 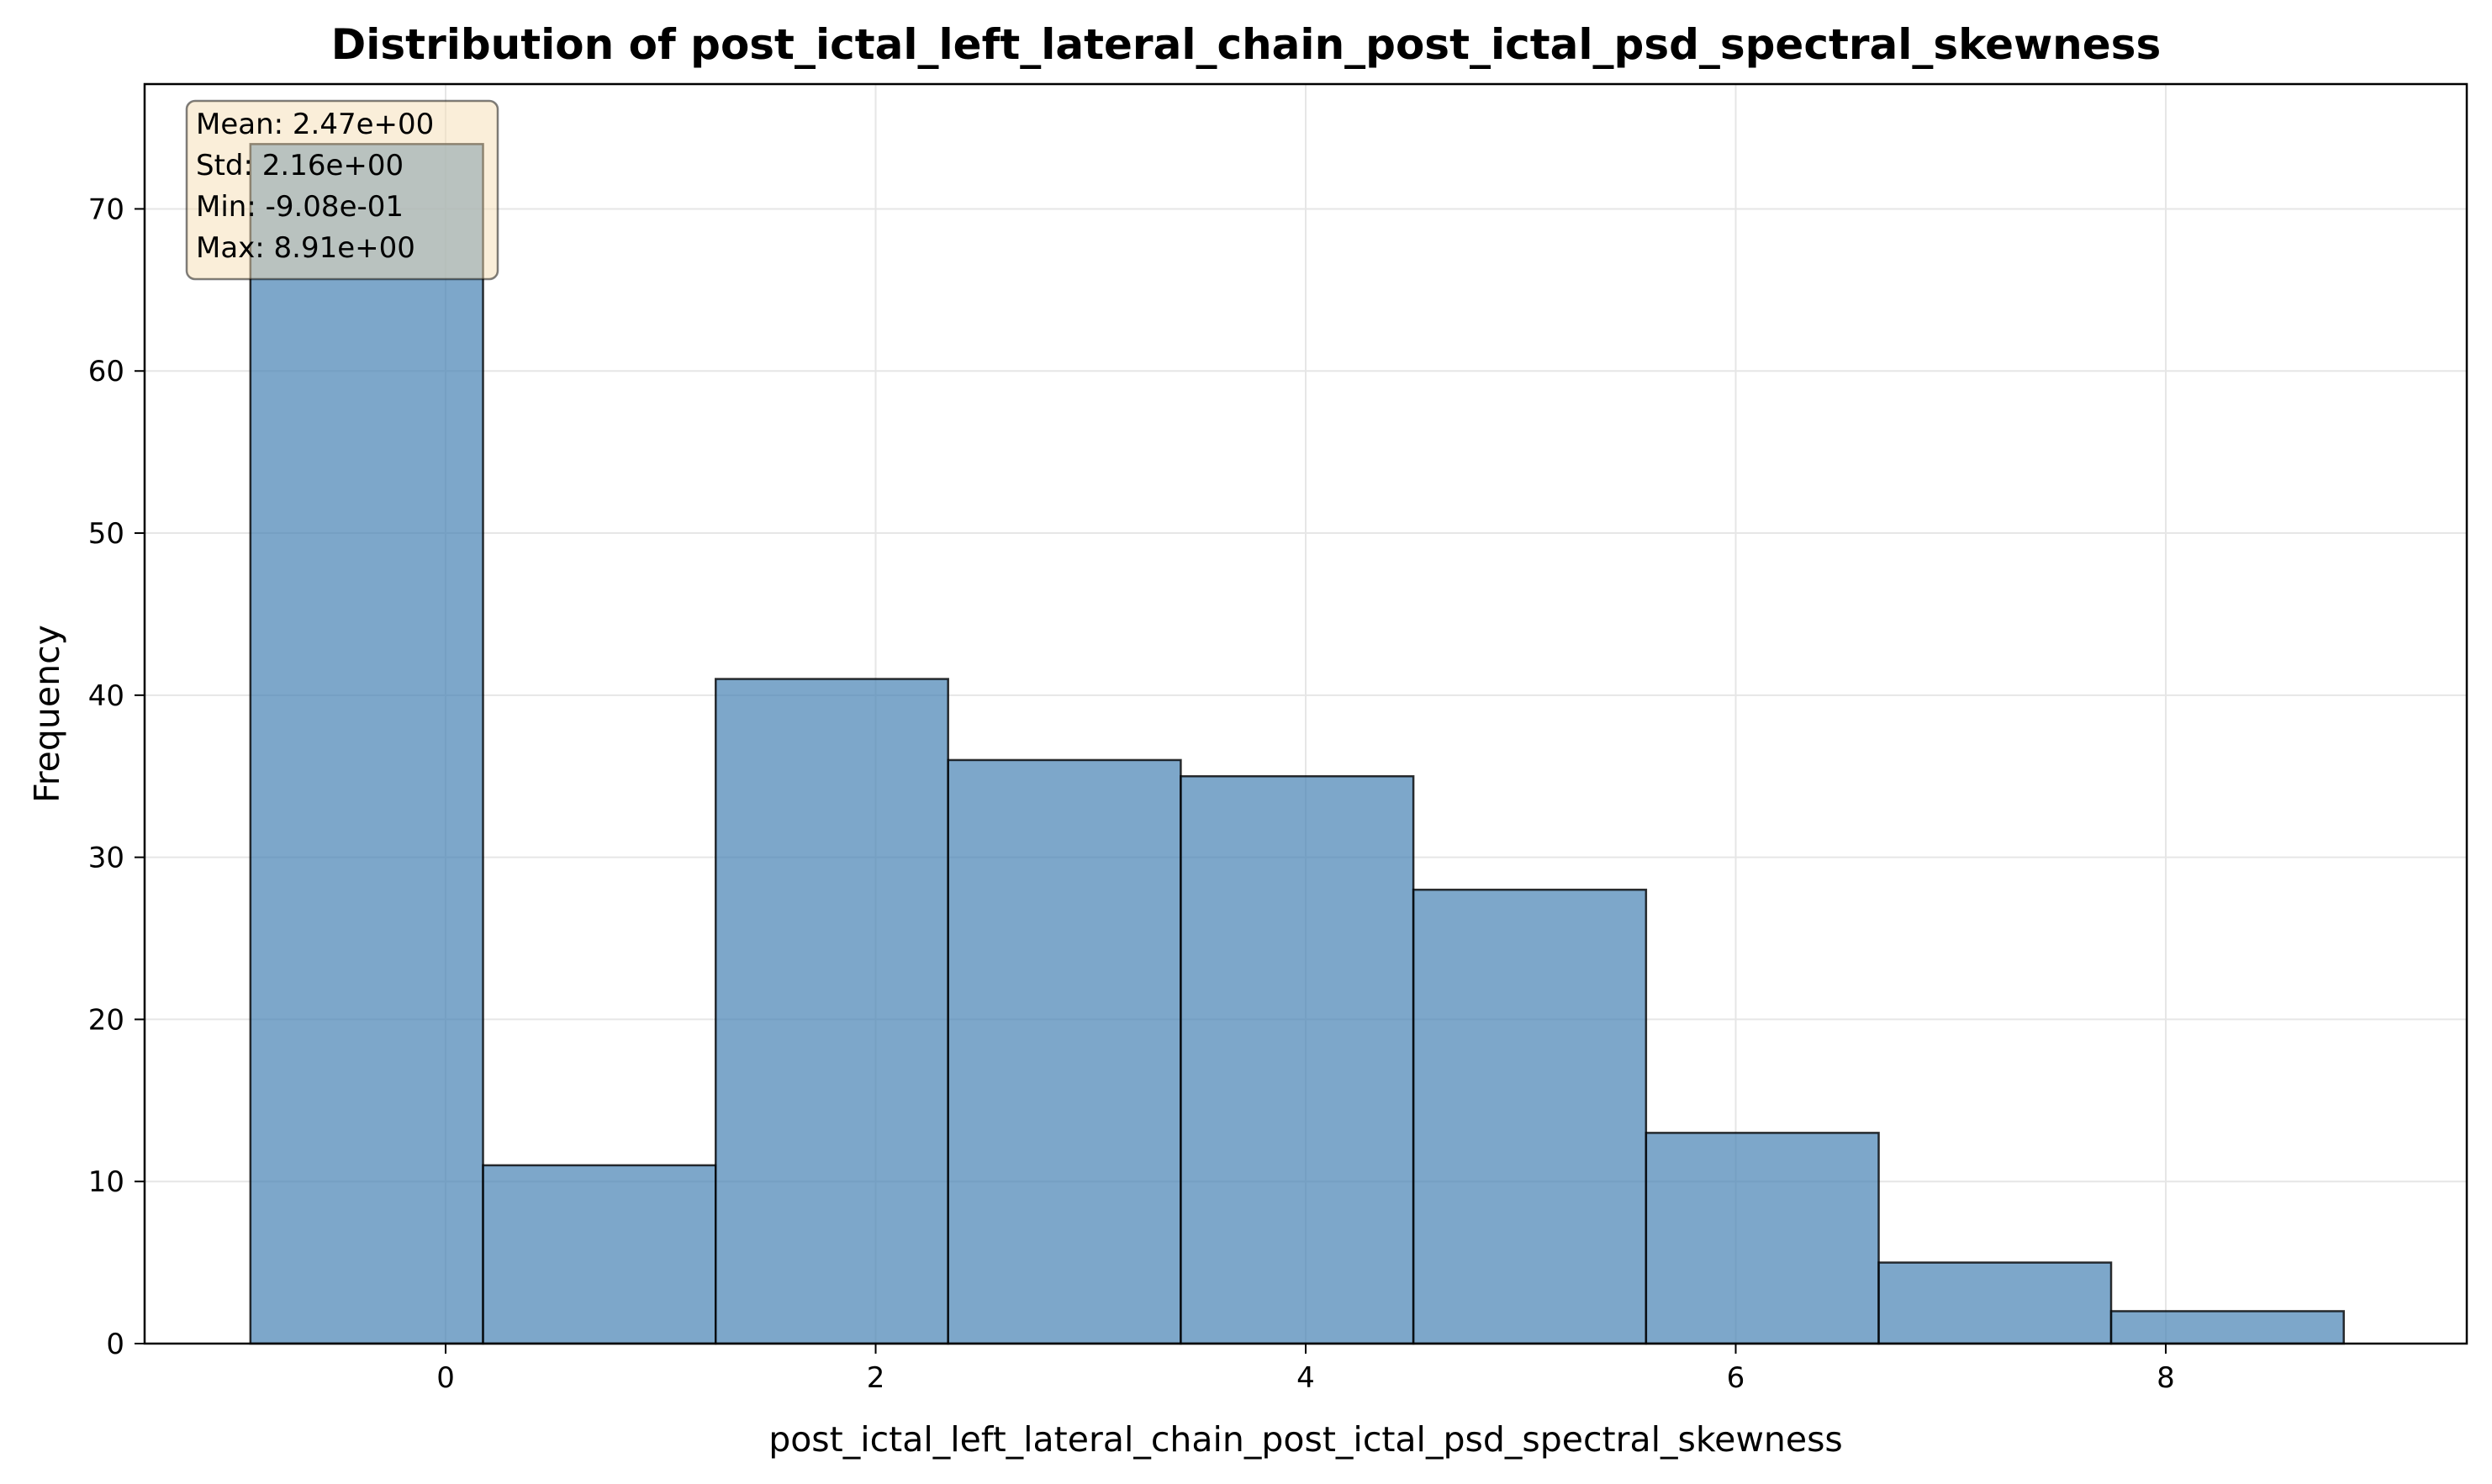 I want to click on stats-box-background, so click(x=342, y=190).